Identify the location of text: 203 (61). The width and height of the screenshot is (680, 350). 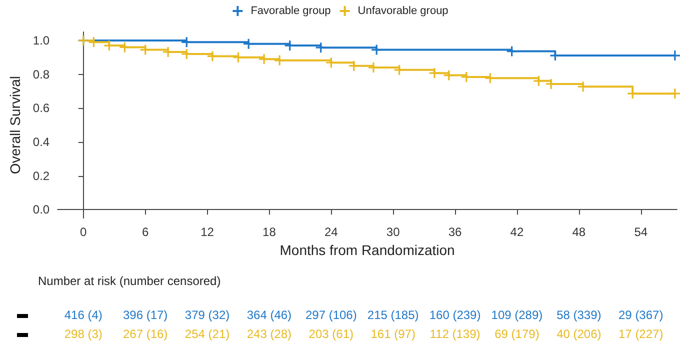
(331, 334).